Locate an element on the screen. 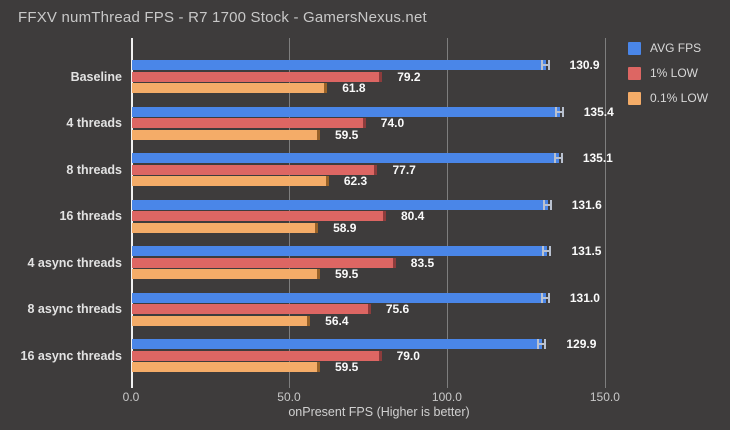  x-tick-label: 50.0 is located at coordinates (289, 397).